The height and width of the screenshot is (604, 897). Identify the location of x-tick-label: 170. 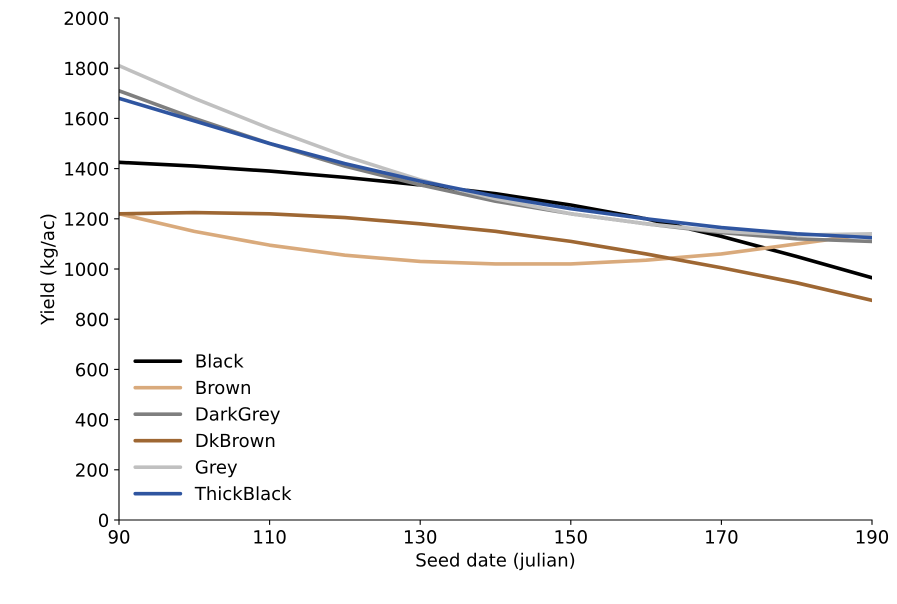
(722, 537).